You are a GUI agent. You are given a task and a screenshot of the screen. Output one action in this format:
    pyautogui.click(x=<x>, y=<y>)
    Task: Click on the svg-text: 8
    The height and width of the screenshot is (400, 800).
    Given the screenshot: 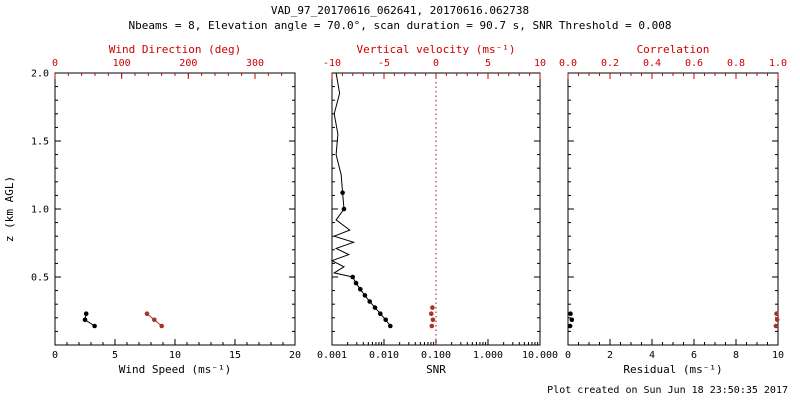 What is the action you would take?
    pyautogui.click(x=736, y=355)
    